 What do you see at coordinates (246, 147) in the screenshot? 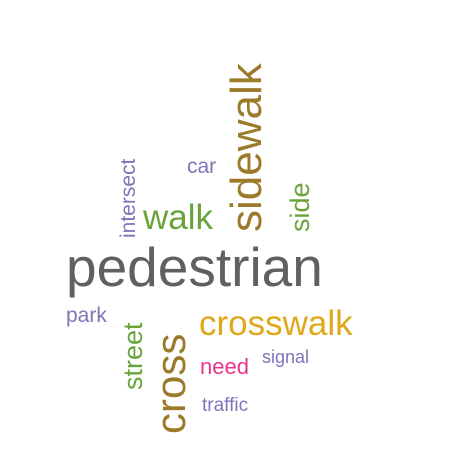
I see `word-sidewalk: sidewalk` at bounding box center [246, 147].